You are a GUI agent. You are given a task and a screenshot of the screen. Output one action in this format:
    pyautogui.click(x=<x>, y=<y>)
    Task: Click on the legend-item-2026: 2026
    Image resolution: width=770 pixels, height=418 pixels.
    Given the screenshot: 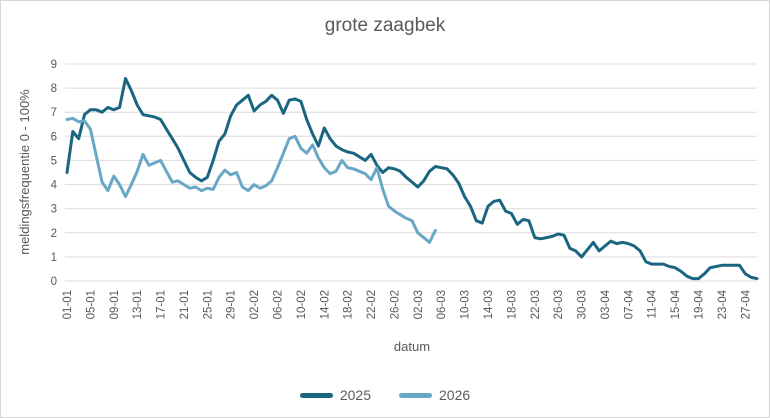 What is the action you would take?
    pyautogui.click(x=434, y=395)
    